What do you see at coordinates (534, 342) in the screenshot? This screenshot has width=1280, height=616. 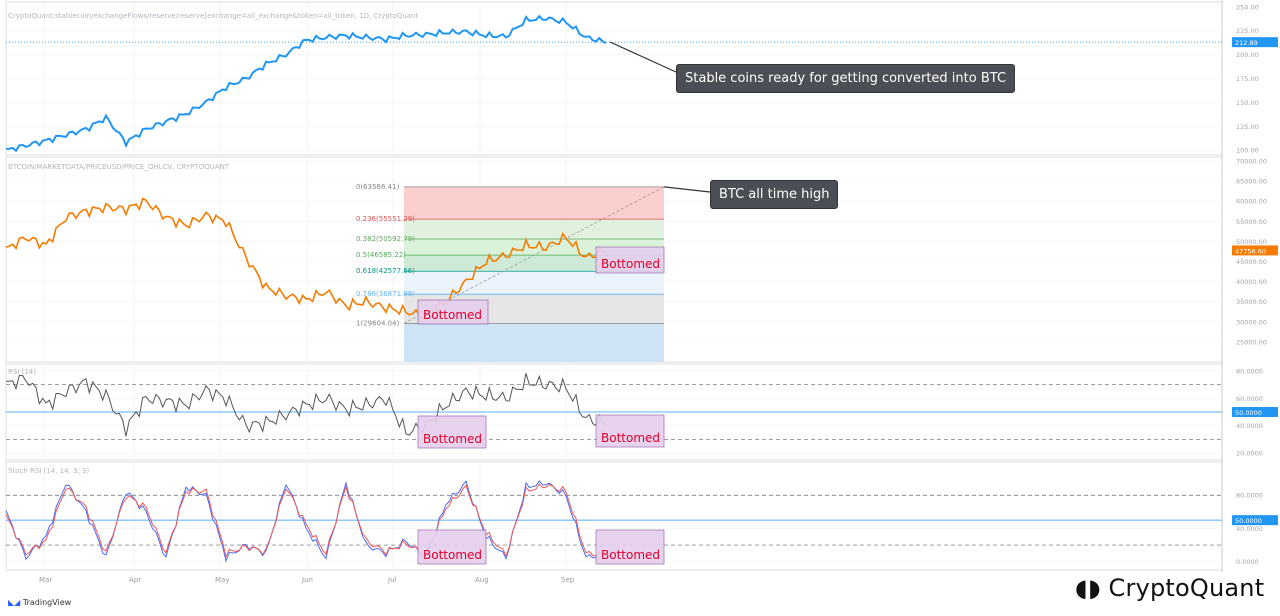 I see `fib-zone-below` at bounding box center [534, 342].